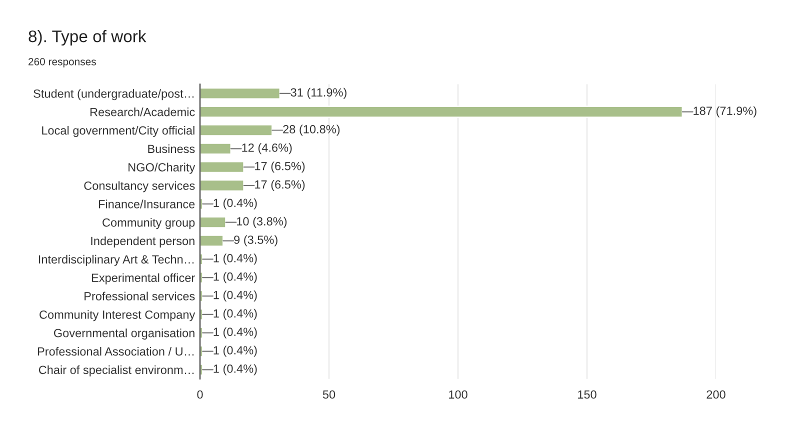 This screenshot has height=421, width=800. Describe the element at coordinates (148, 224) in the screenshot. I see `y-tick-label: Community group` at that location.